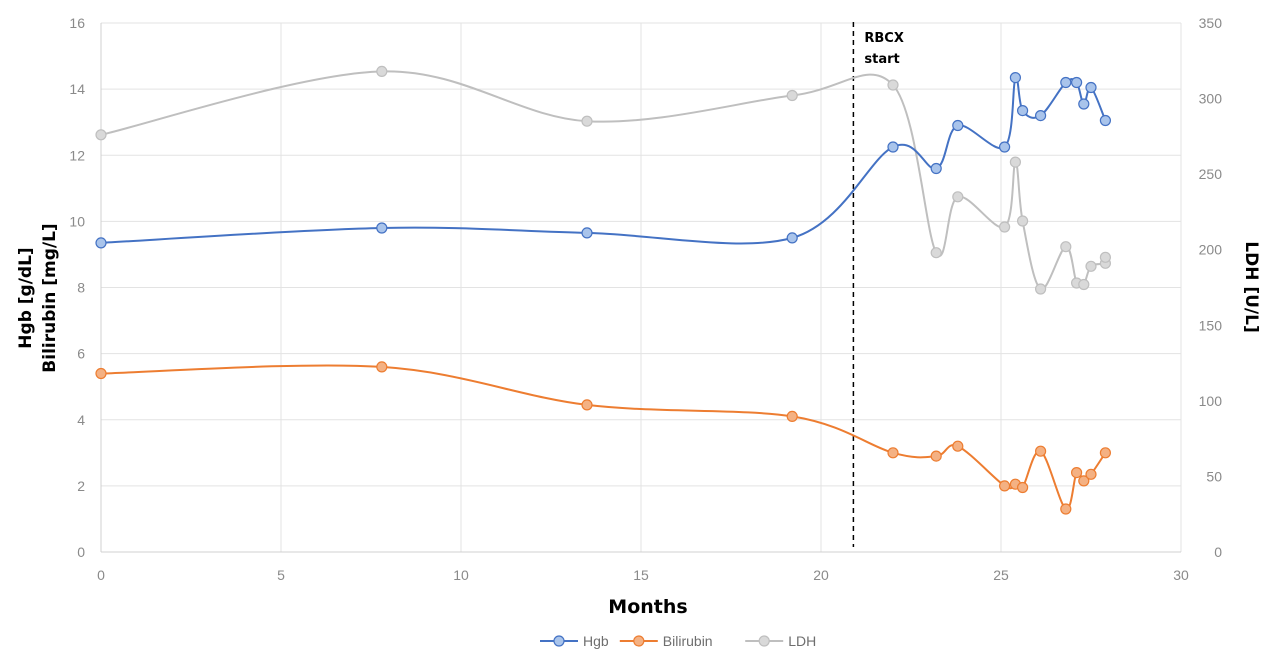 This screenshot has height=661, width=1280. What do you see at coordinates (81, 354) in the screenshot?
I see `left-y-tick-label: 6` at bounding box center [81, 354].